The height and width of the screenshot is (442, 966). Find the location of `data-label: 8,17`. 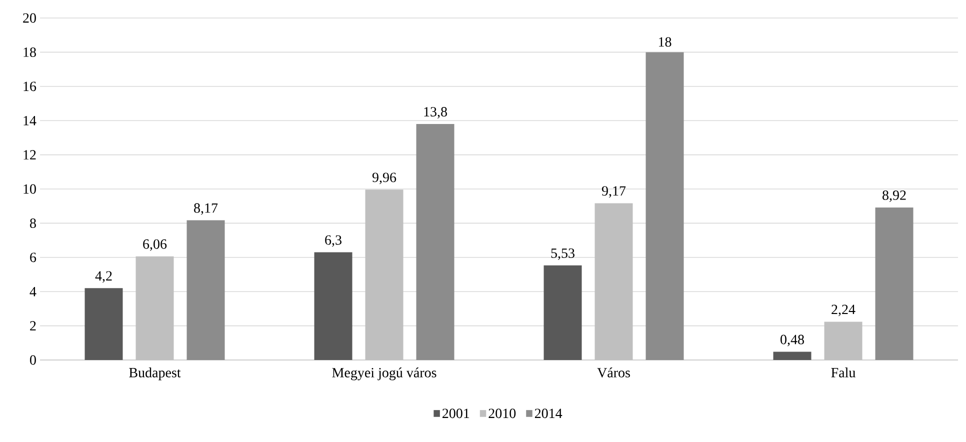

data-label: 8,17 is located at coordinates (206, 209).